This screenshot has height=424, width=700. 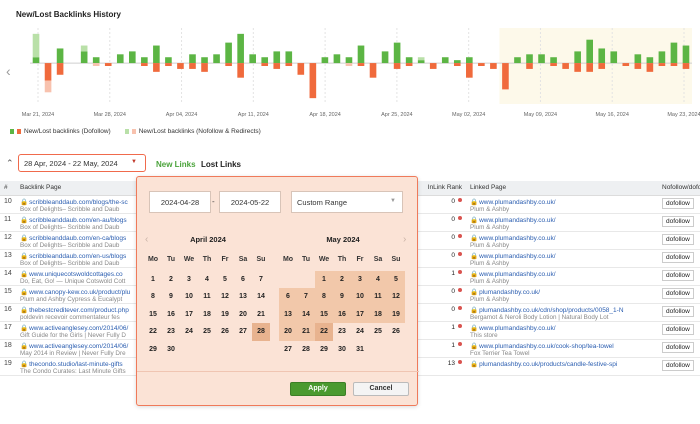 I want to click on calendar-day-may-25: 25, so click(x=378, y=331).